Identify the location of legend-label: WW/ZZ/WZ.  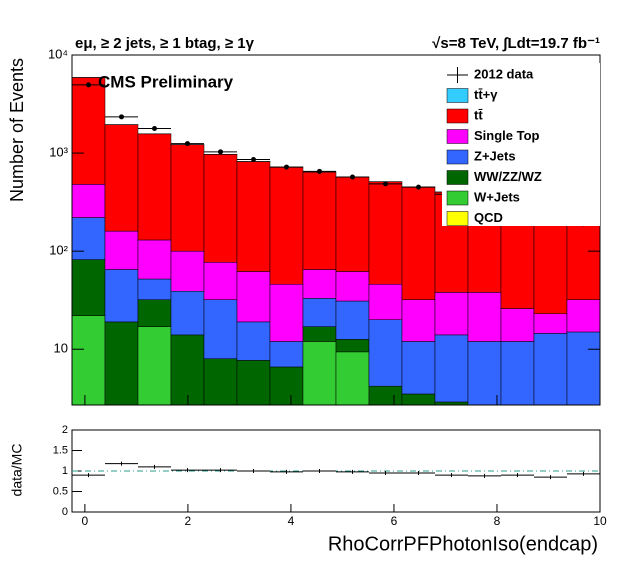
(508, 176).